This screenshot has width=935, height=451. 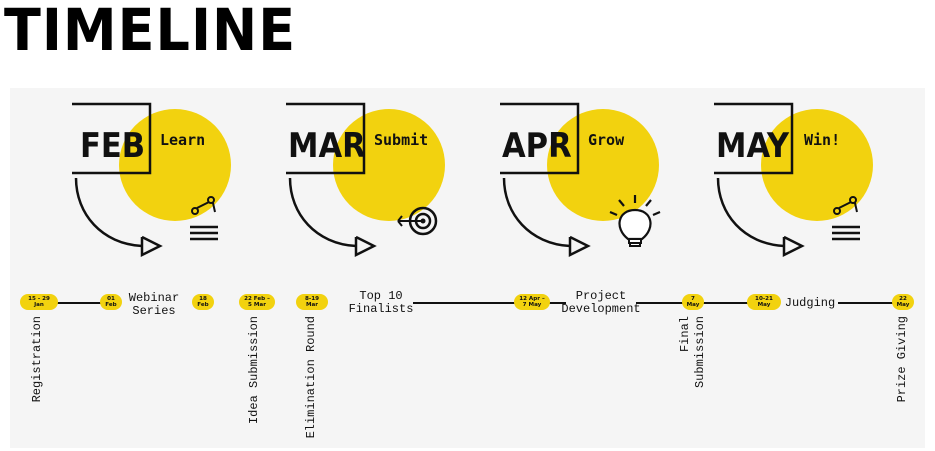 What do you see at coordinates (601, 302) in the screenshot?
I see `event-project-development: Project Development` at bounding box center [601, 302].